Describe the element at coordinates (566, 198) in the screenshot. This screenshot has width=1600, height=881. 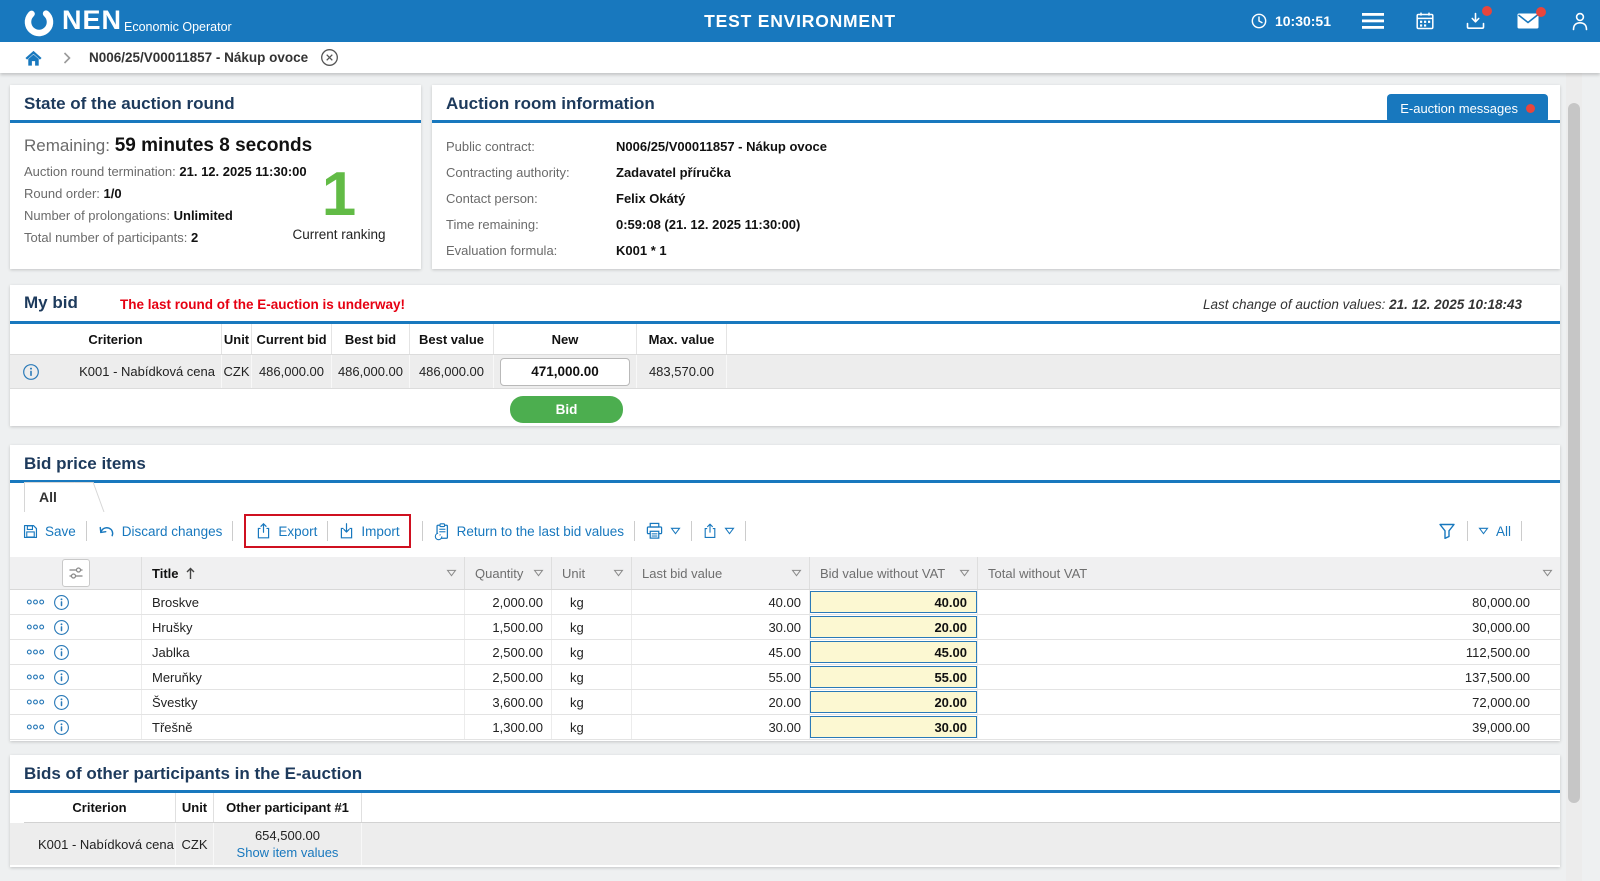
I see `field-contact-person: Contact person: Felix Okátý` at that location.